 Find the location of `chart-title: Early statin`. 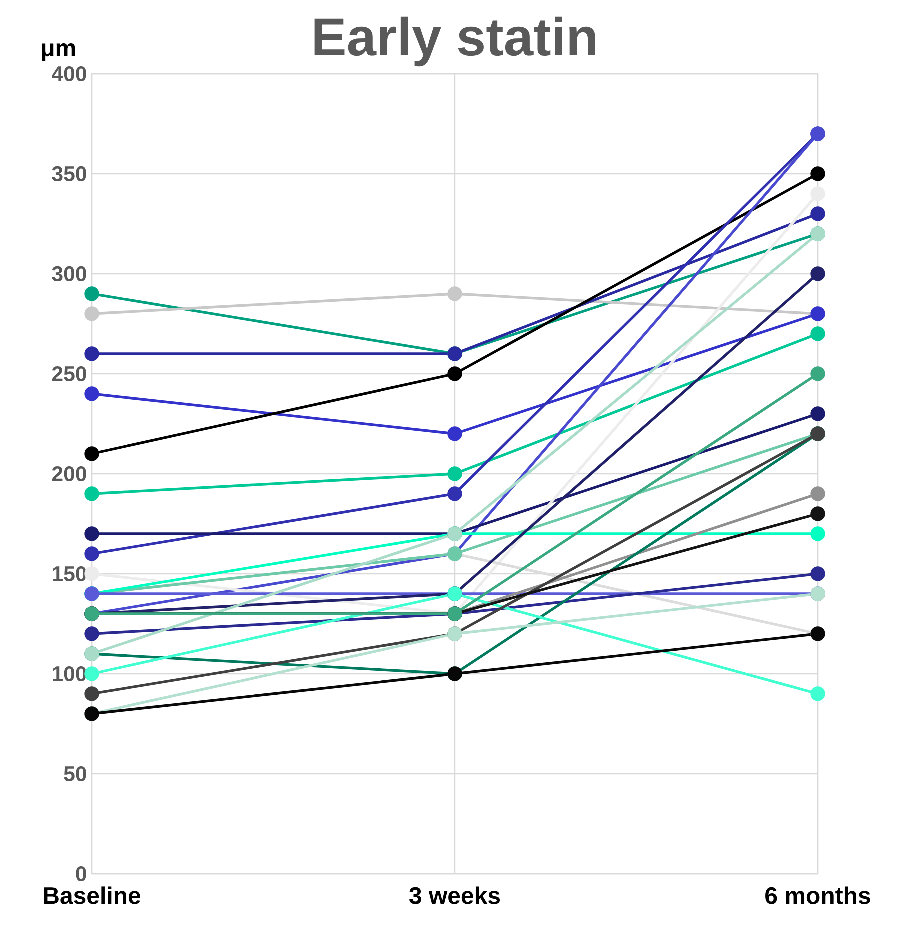

chart-title: Early statin is located at coordinates (455, 41).